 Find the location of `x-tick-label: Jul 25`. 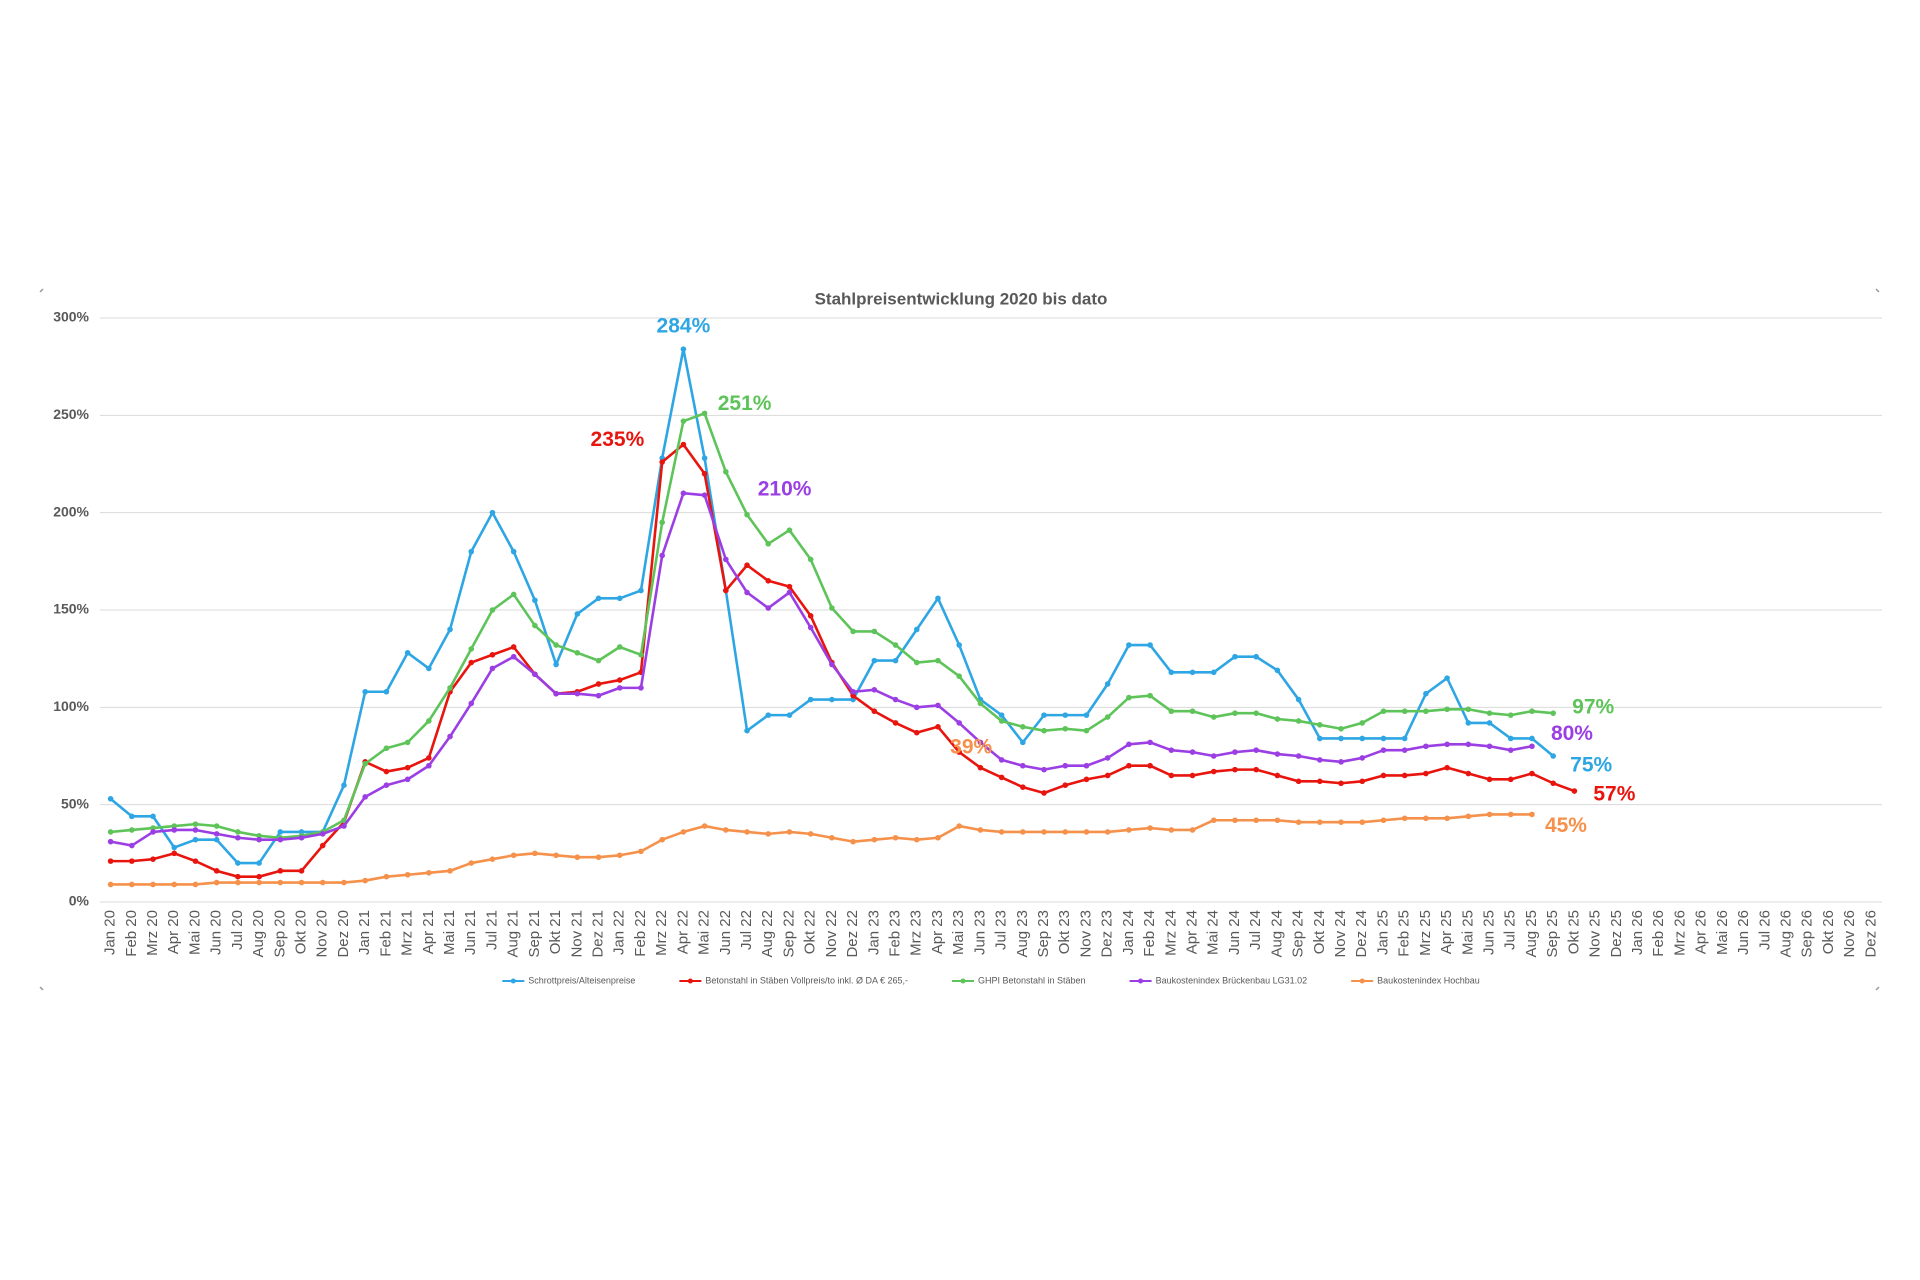

x-tick-label: Jul 25 is located at coordinates (1510, 930).